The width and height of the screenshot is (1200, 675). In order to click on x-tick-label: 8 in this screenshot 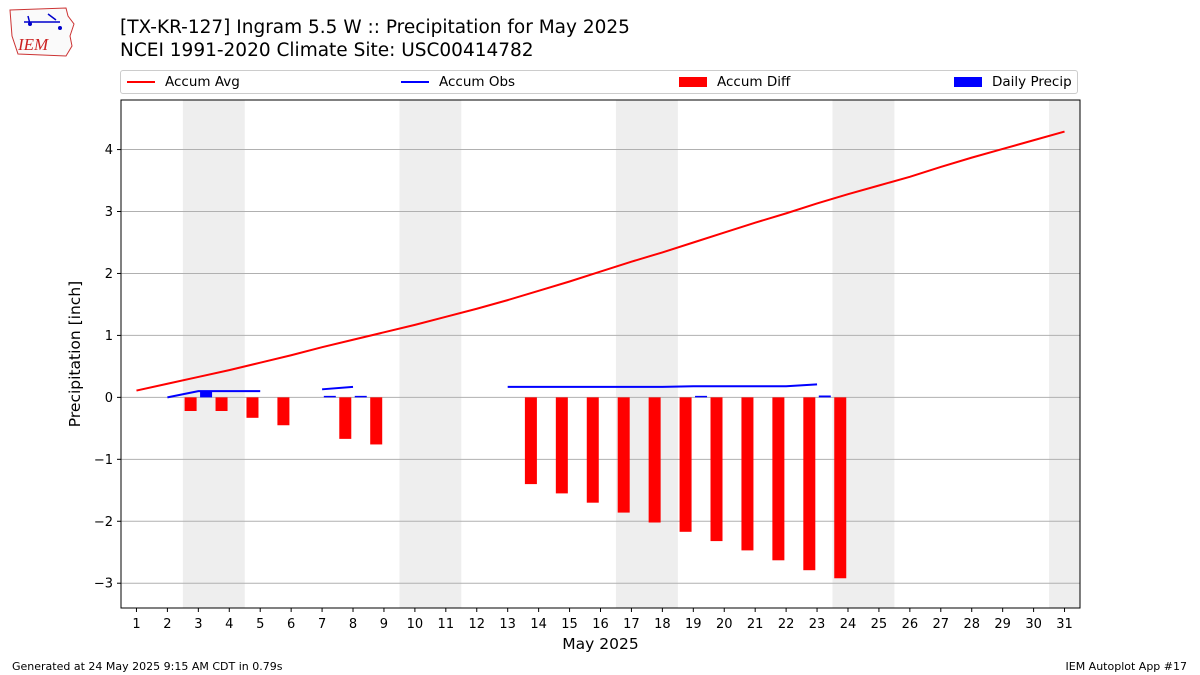, I will do `click(353, 624)`.